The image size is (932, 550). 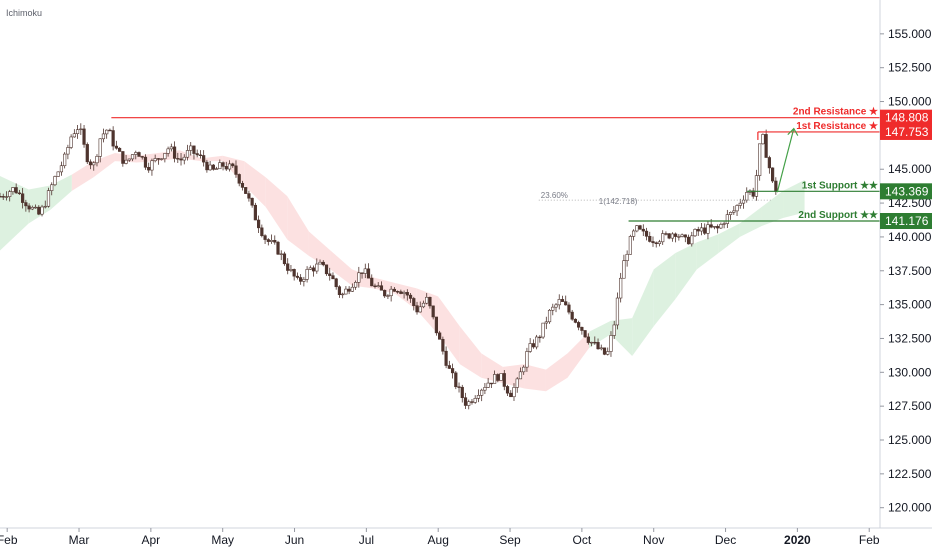 What do you see at coordinates (906, 117) in the screenshot?
I see `resistance-2-price-box` at bounding box center [906, 117].